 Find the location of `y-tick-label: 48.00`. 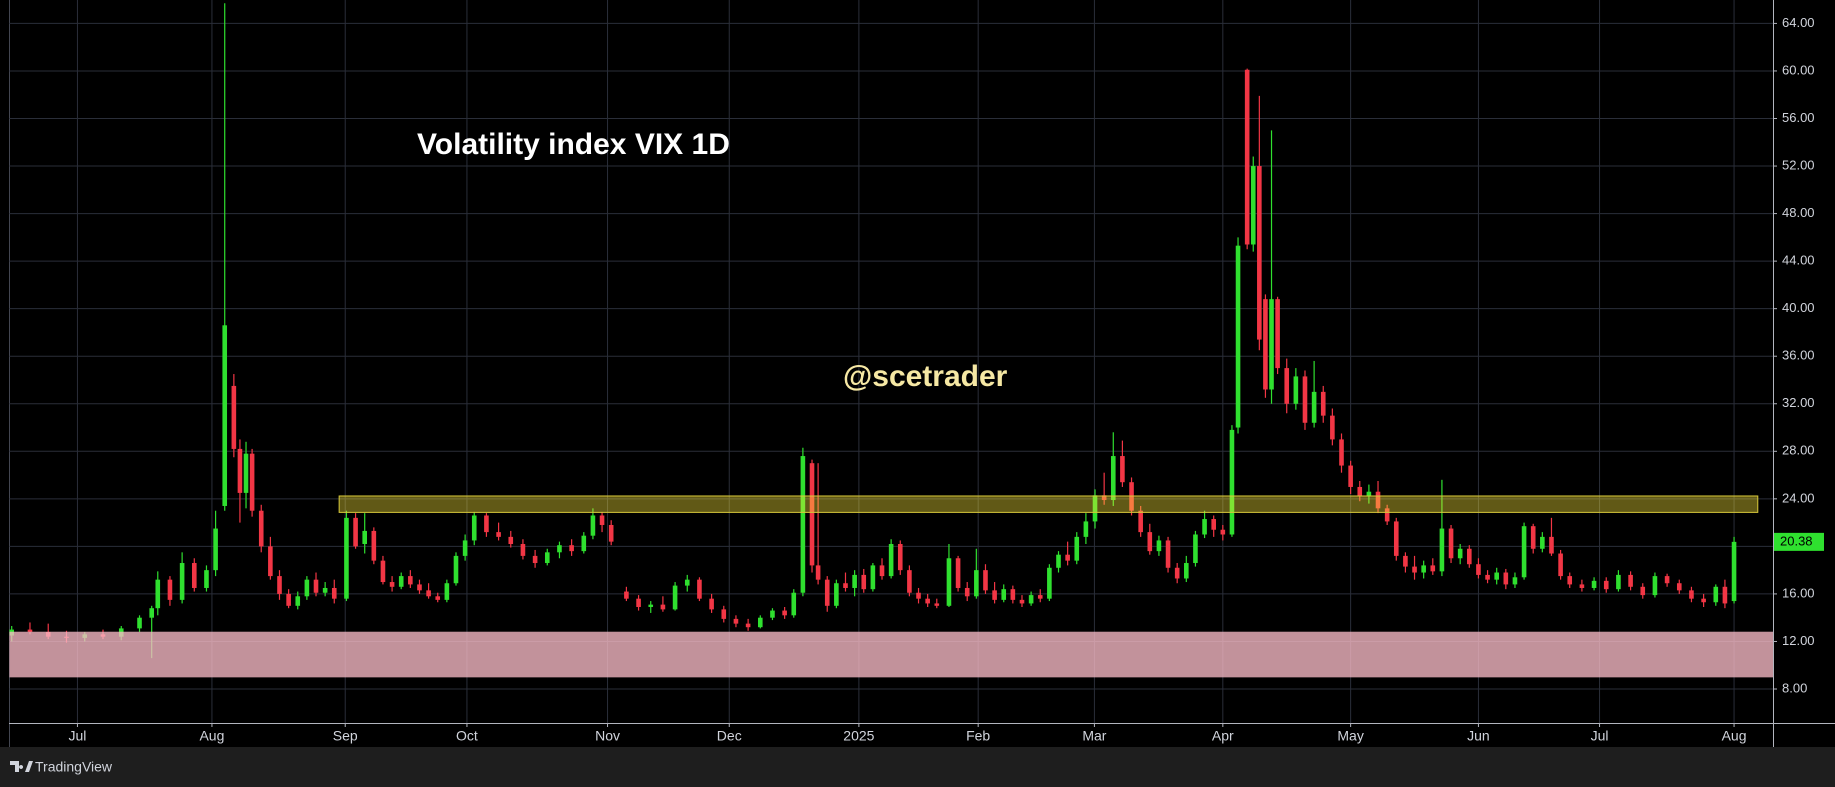

y-tick-label: 48.00 is located at coordinates (1798, 212).